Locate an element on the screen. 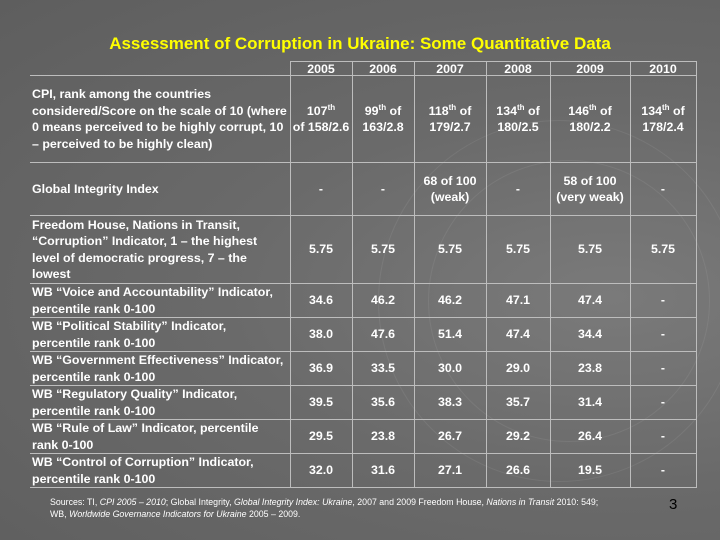  table-cell: 34.6 is located at coordinates (321, 300).